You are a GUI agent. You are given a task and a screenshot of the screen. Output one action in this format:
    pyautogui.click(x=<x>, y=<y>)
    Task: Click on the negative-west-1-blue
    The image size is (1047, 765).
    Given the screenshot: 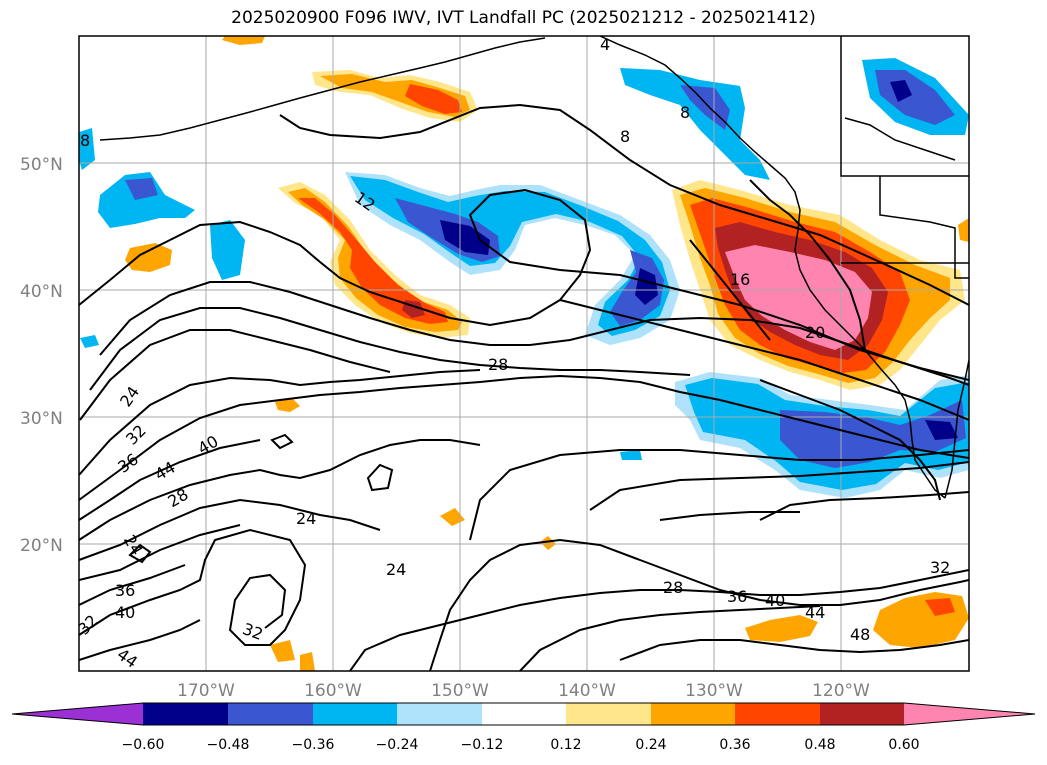 What is the action you would take?
    pyautogui.click(x=141, y=189)
    